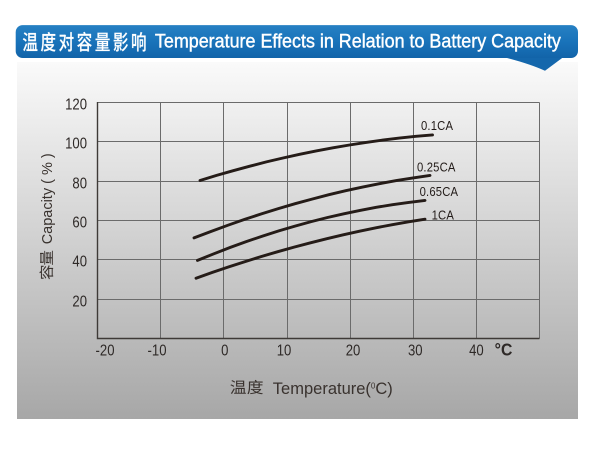  I want to click on svg-text: 80, so click(79, 184).